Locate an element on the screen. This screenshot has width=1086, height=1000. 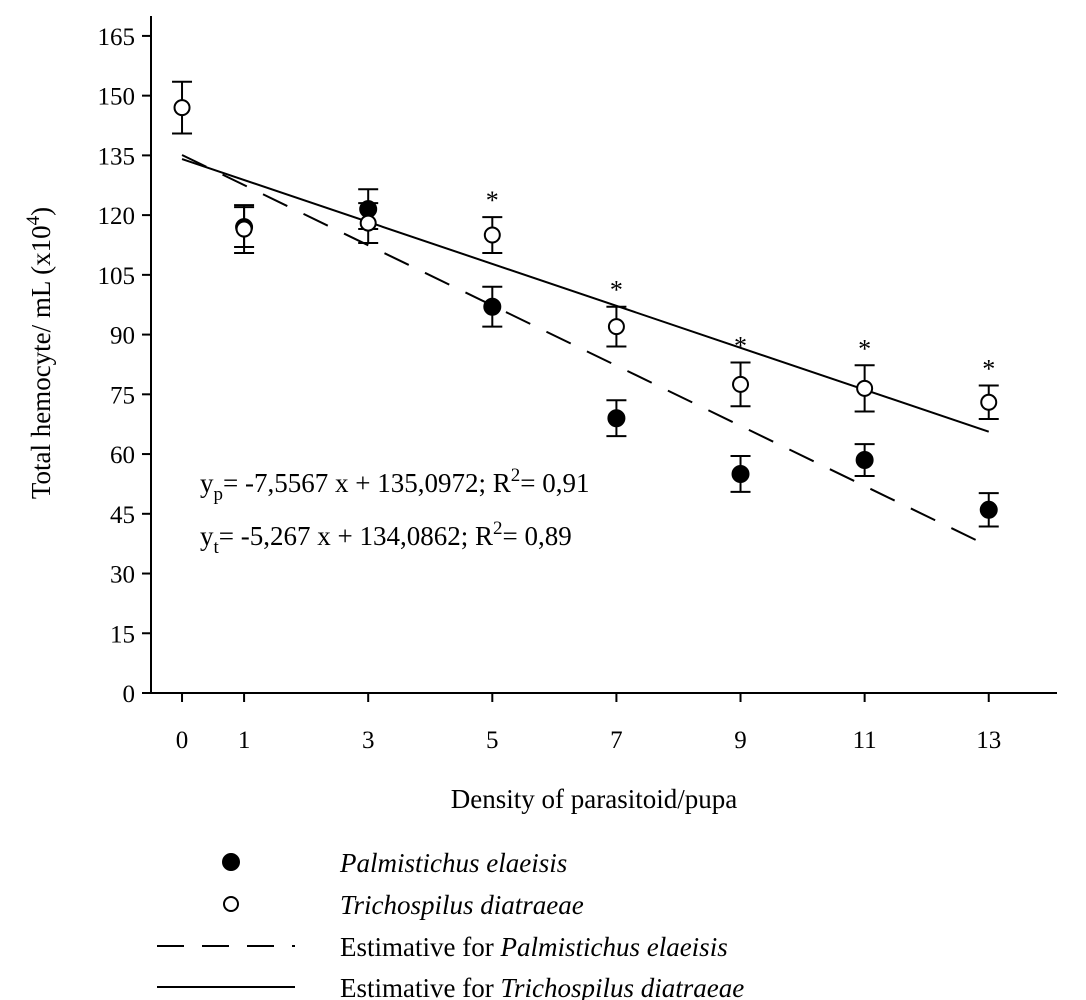
legend-label-trichospilus: Trichospilus diatraeae is located at coordinates (462, 905).